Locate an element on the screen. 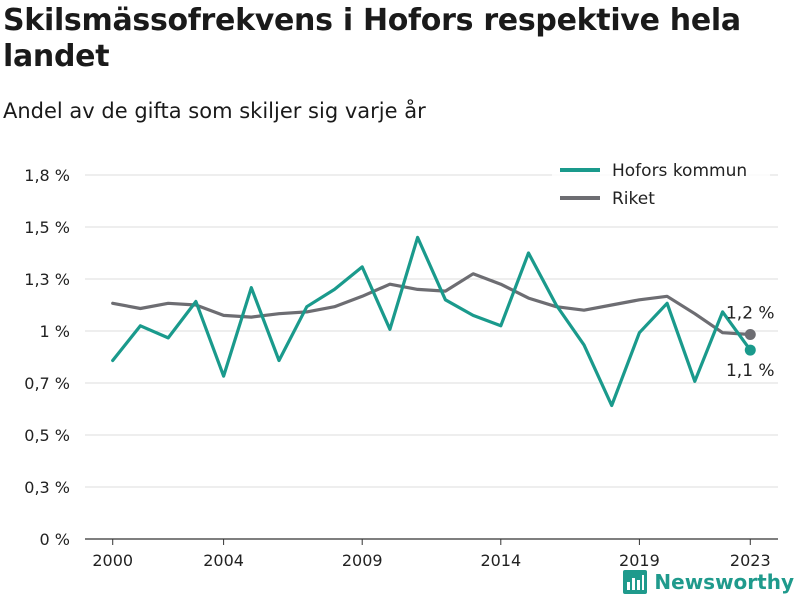 The image size is (800, 600). x-tick-label: 2000 is located at coordinates (112, 560).